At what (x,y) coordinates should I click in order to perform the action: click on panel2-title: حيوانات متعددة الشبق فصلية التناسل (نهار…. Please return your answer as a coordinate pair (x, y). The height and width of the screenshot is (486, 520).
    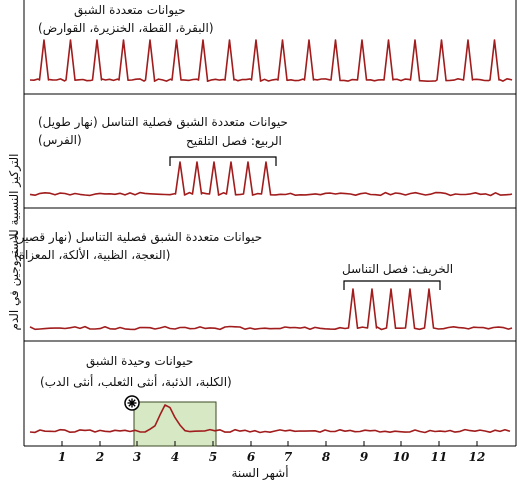
    Looking at the image, I should click on (163, 122).